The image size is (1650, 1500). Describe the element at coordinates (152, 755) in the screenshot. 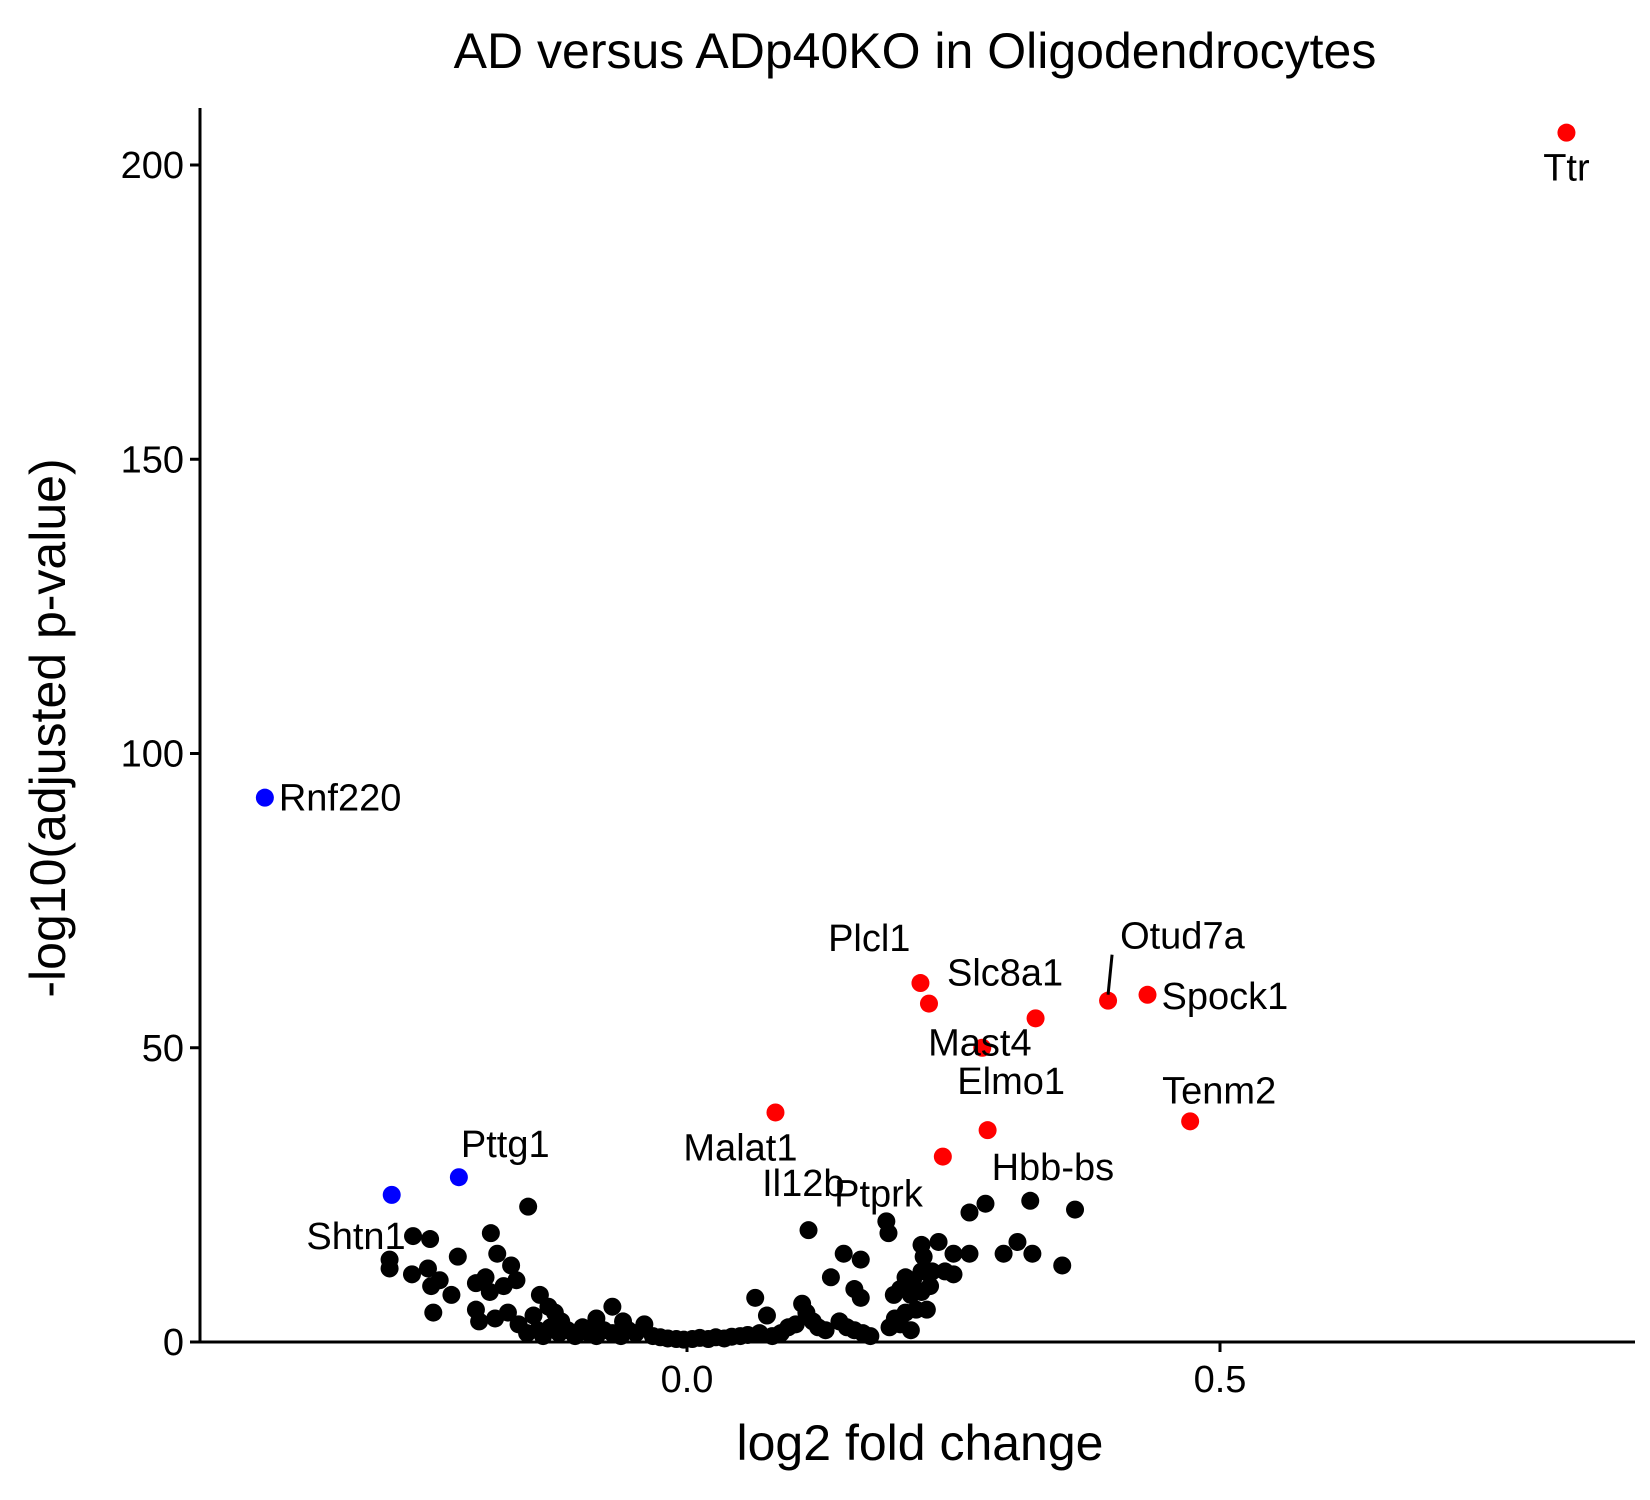

I see `y-tick-label: 100` at that location.